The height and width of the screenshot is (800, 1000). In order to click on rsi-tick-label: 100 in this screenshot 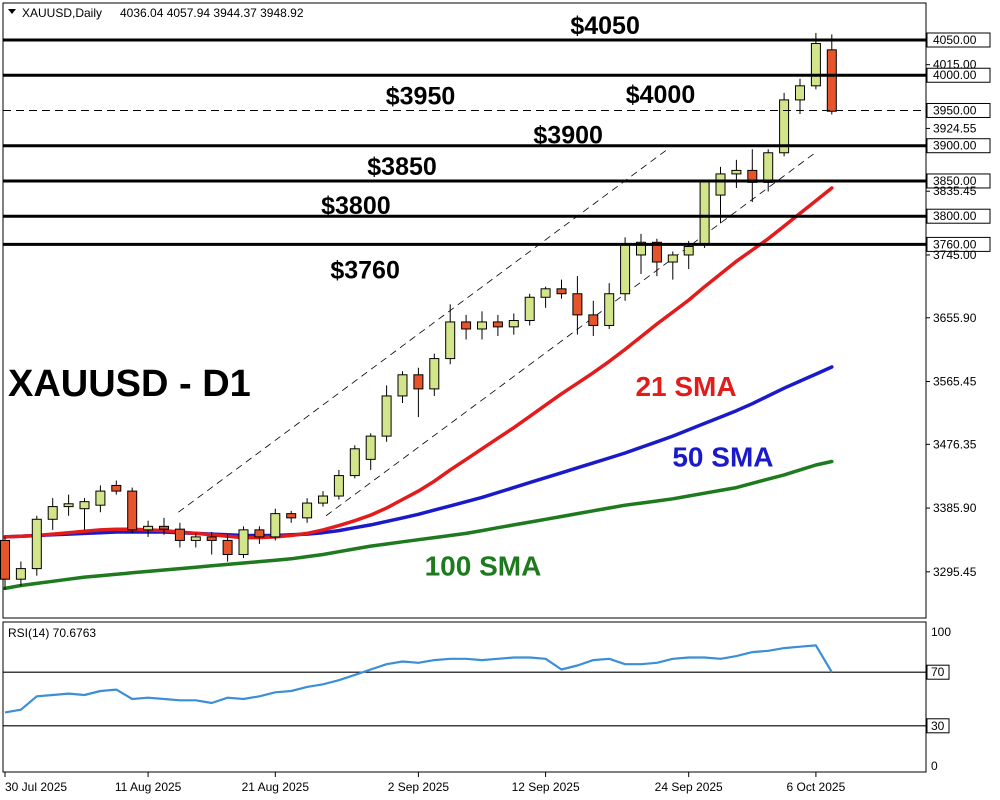, I will do `click(941, 632)`.